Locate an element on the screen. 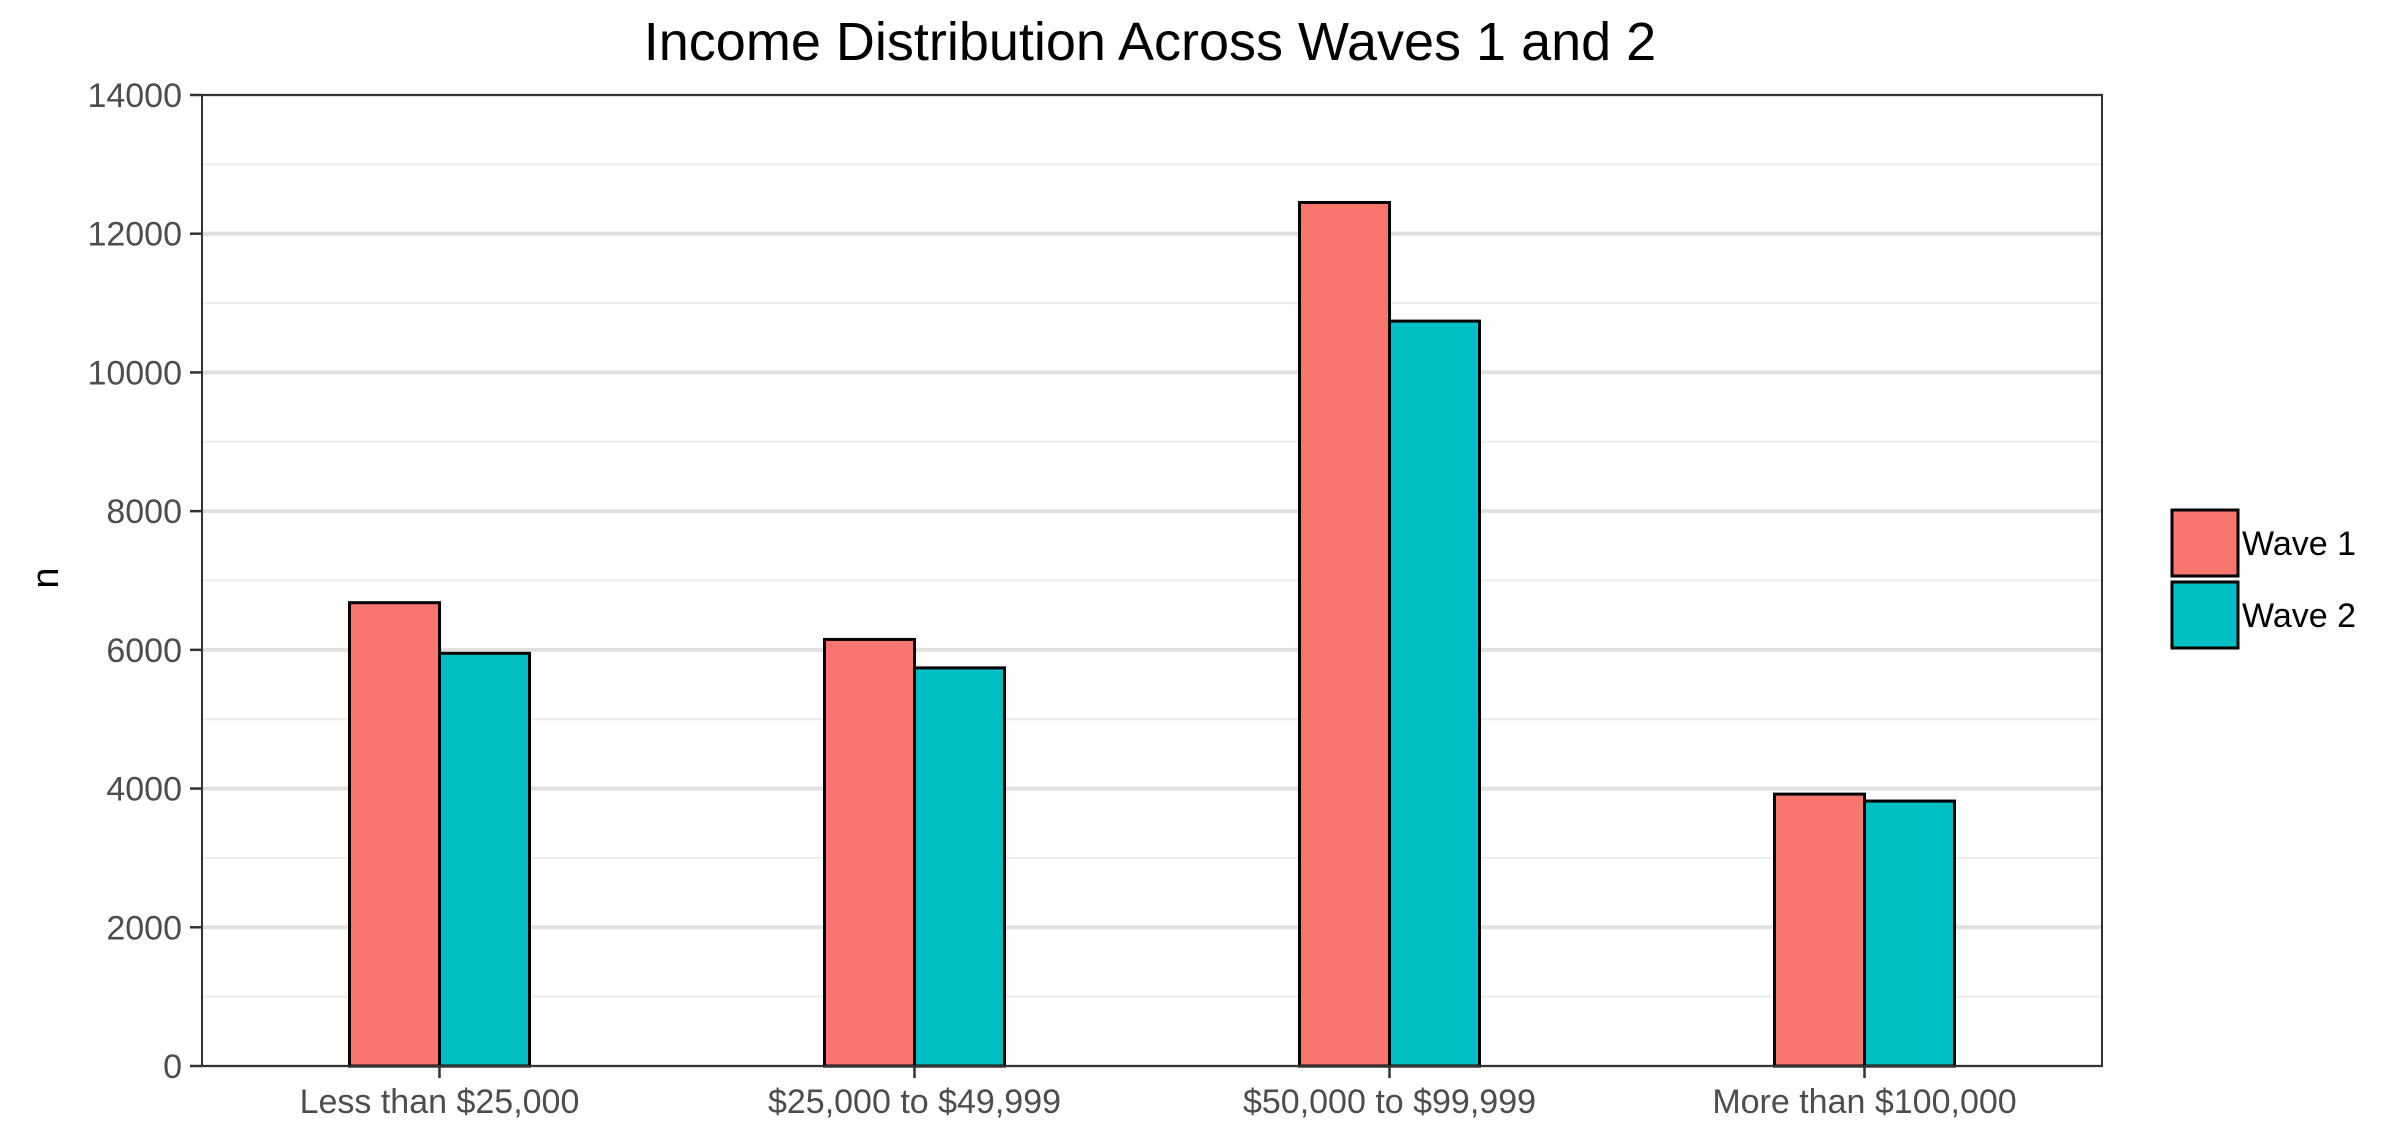 This screenshot has width=2400, height=1141. legend-label: Wave 2 is located at coordinates (2299, 616).